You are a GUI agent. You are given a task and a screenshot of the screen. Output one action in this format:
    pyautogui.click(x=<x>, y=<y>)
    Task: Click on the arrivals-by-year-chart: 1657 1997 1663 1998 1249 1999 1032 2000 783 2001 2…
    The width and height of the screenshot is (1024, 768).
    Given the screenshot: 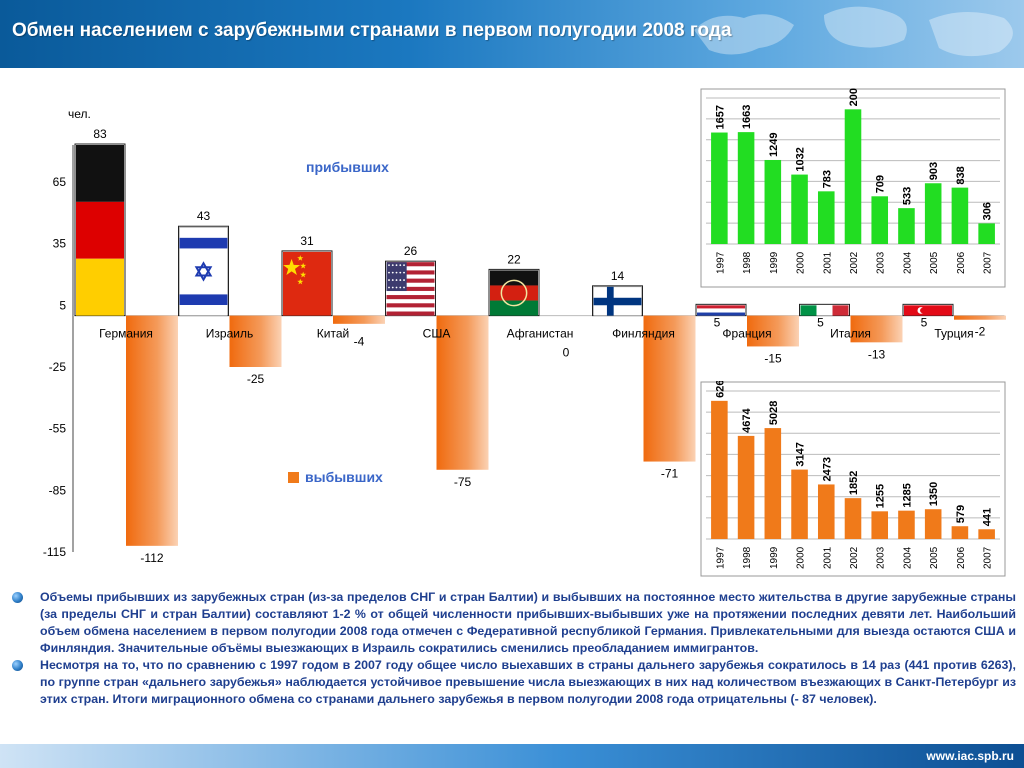 What is the action you would take?
    pyautogui.click(x=853, y=188)
    